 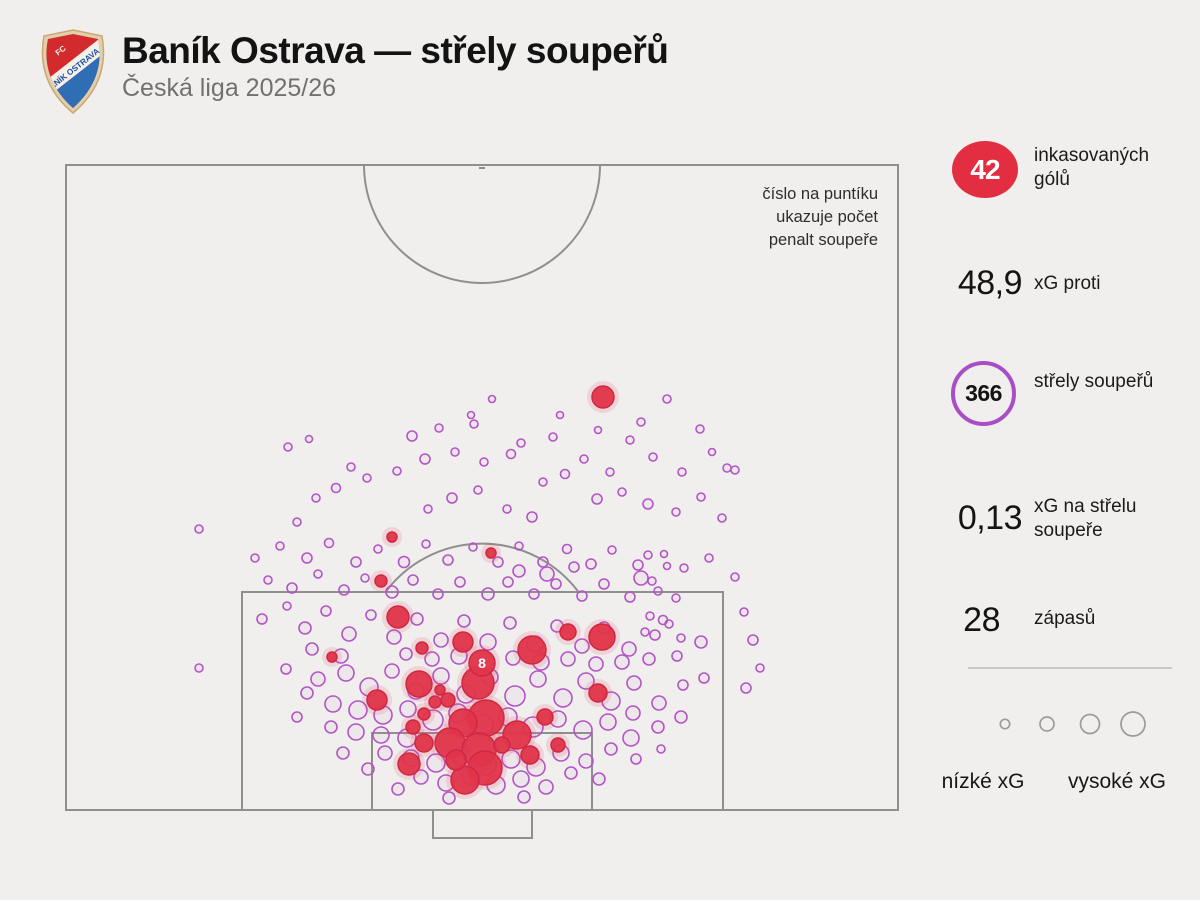 What do you see at coordinates (1094, 381) in the screenshot?
I see `opponent-shots-label: střely soupeřů` at bounding box center [1094, 381].